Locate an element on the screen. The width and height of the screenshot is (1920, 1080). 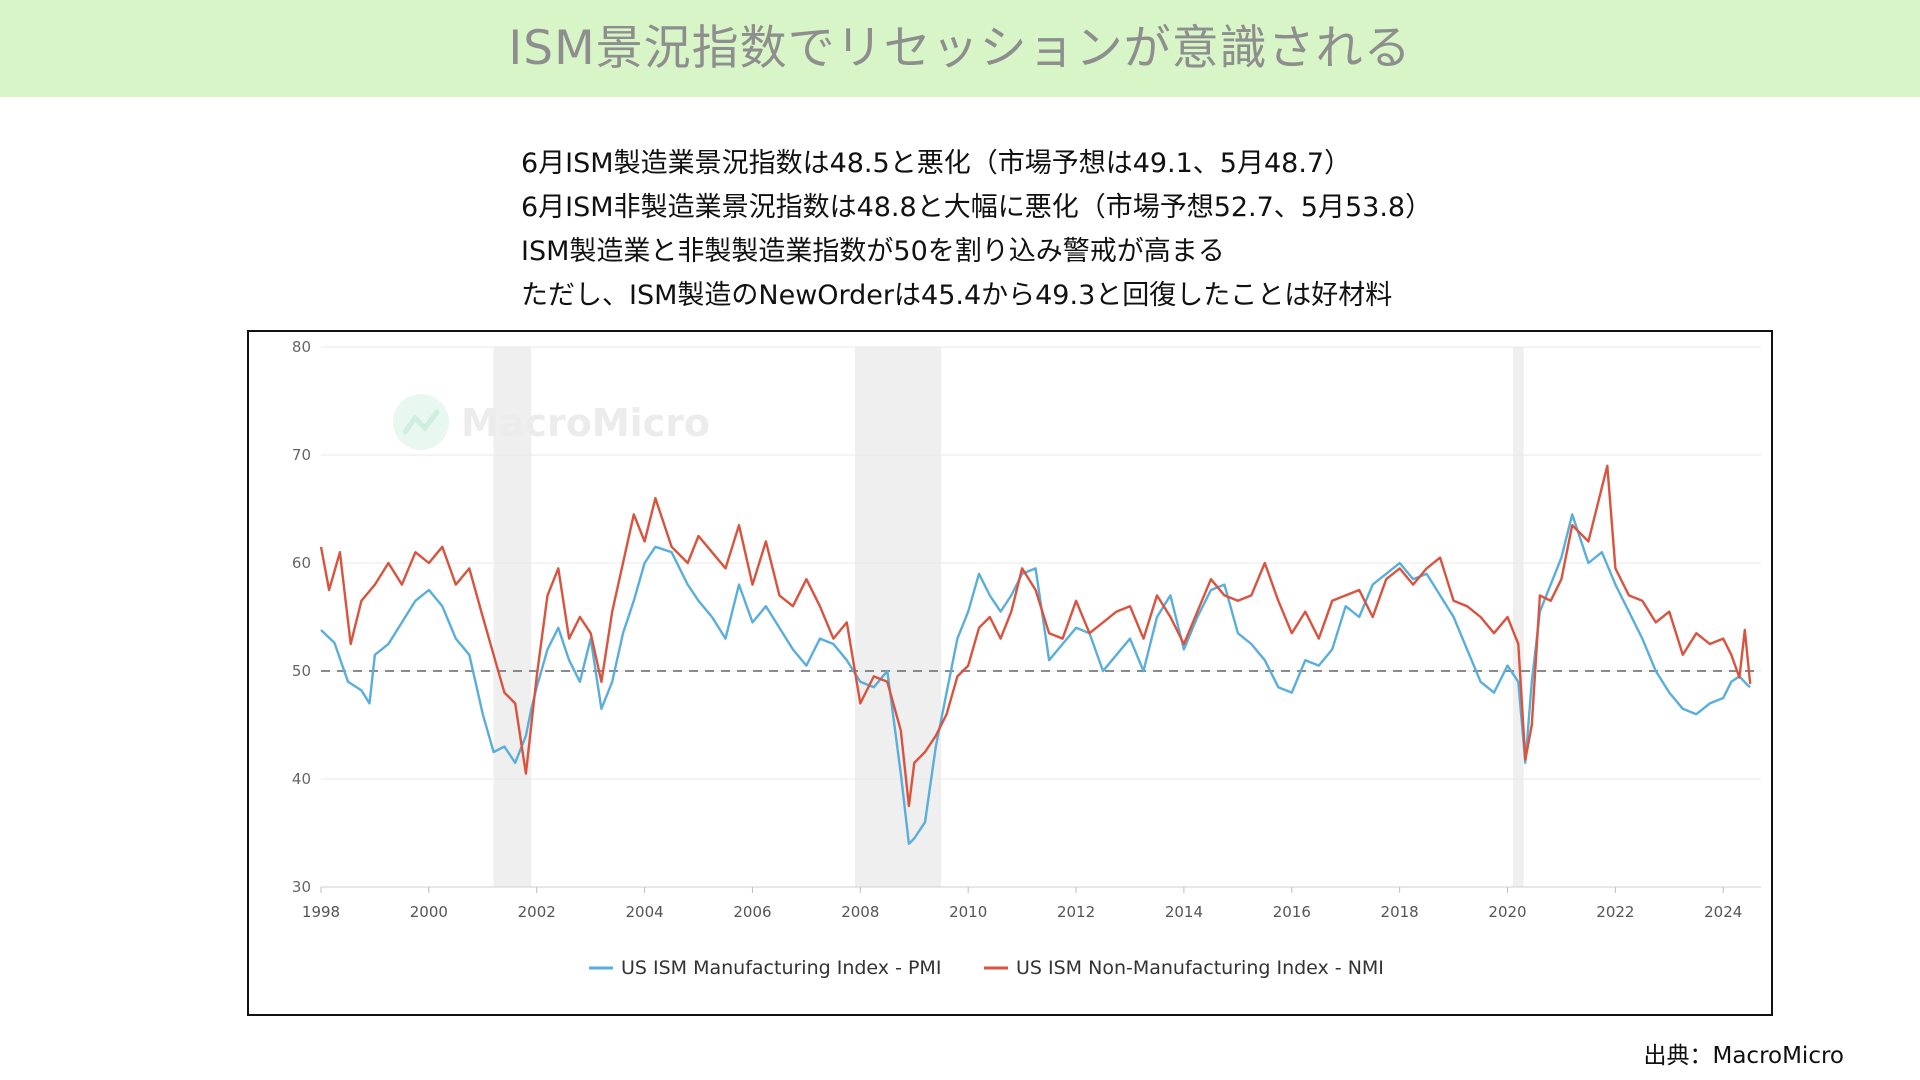
x-tick-label: 2024 is located at coordinates (1723, 912).